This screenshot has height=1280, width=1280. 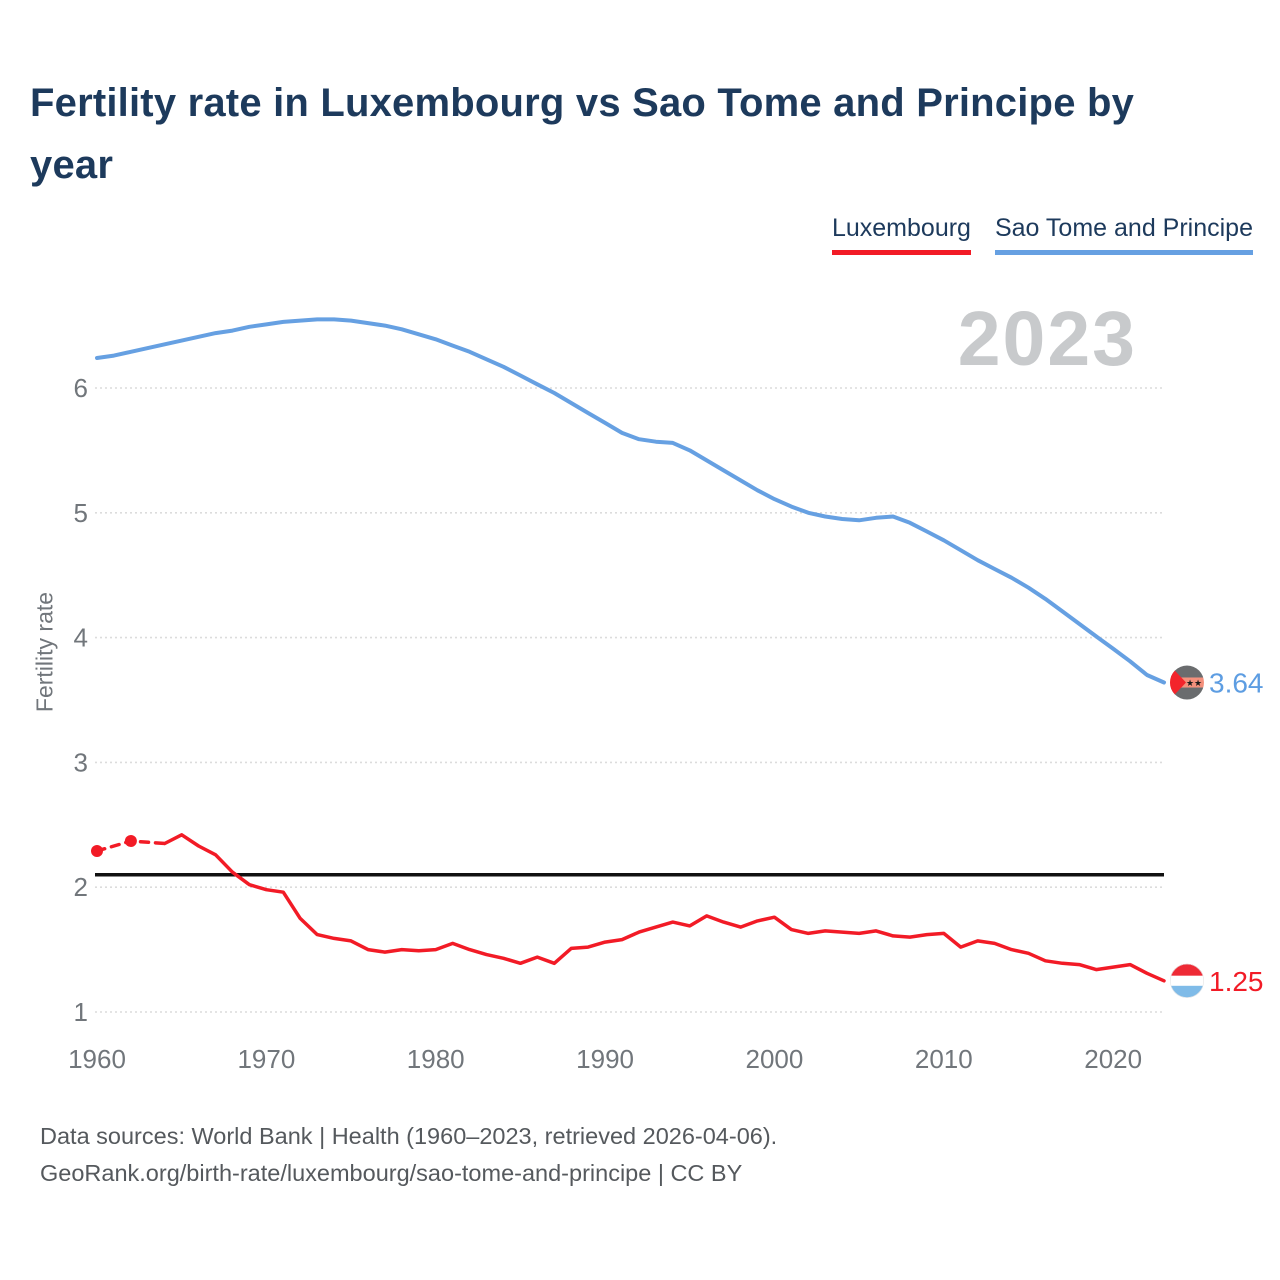 I want to click on y-tick-label: 1, so click(x=81, y=1012).